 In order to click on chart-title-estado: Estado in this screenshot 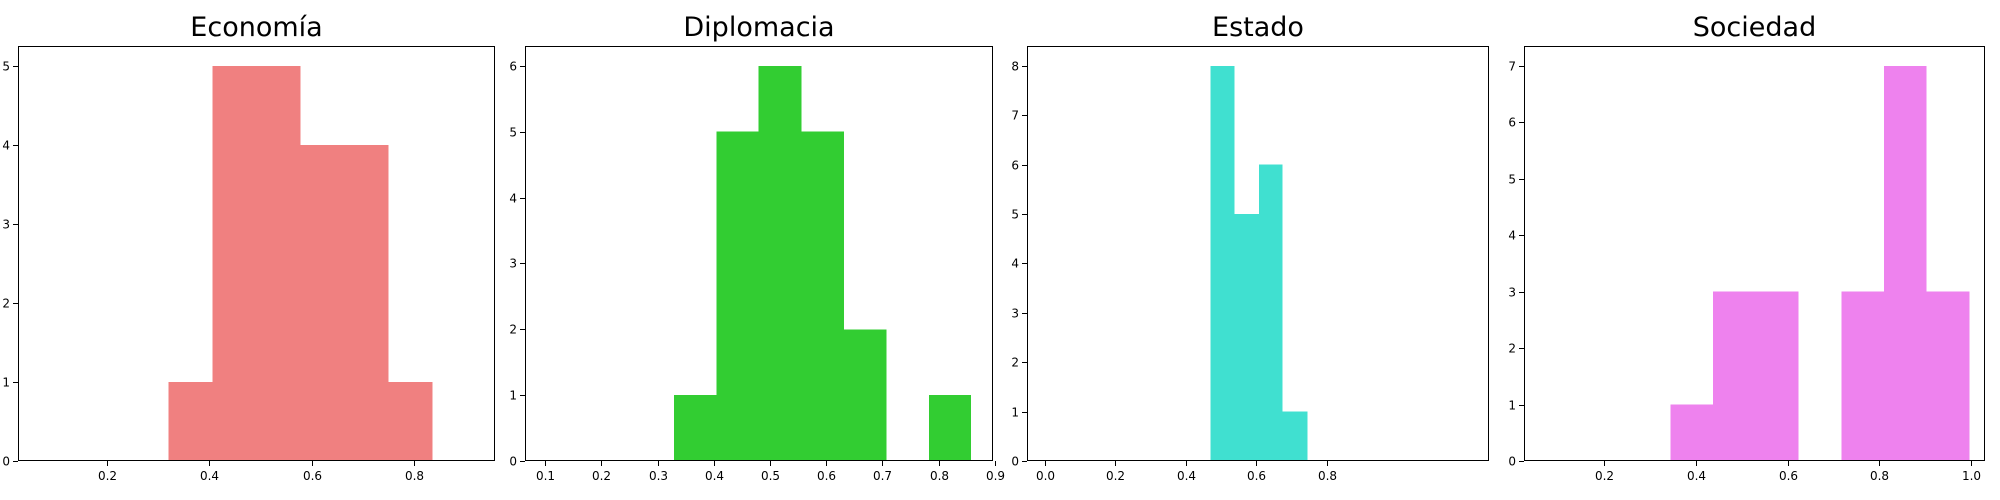, I will do `click(1258, 27)`.